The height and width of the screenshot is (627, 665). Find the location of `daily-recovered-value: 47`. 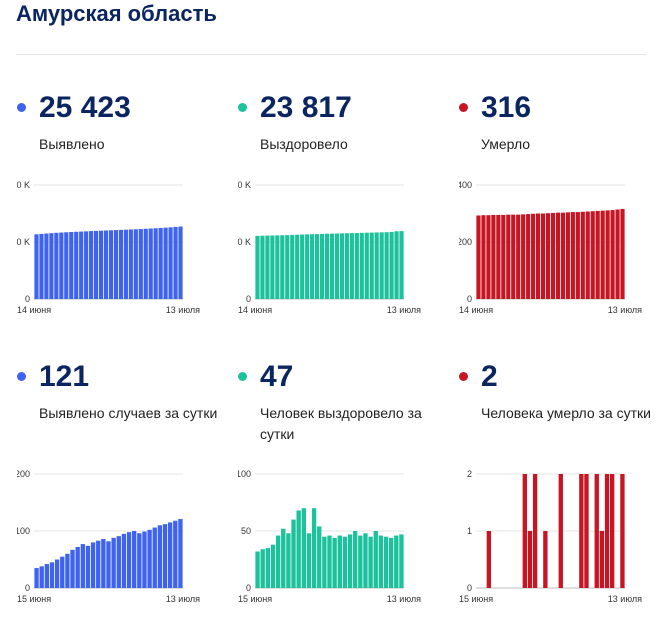

daily-recovered-value: 47 is located at coordinates (277, 376).